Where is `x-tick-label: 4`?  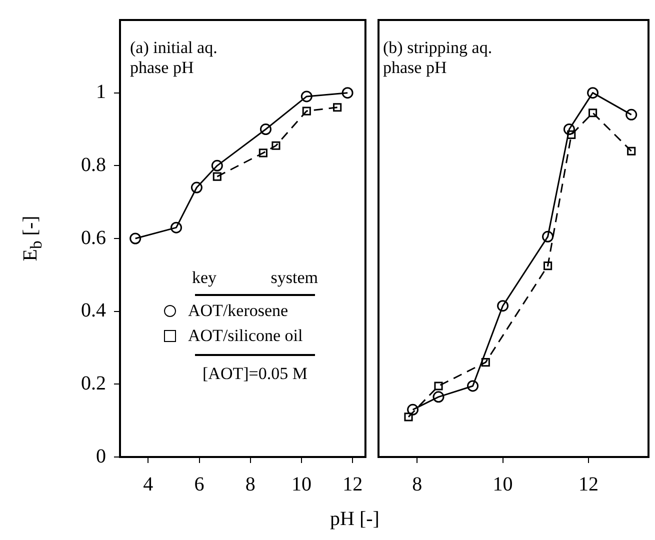 x-tick-label: 4 is located at coordinates (148, 484).